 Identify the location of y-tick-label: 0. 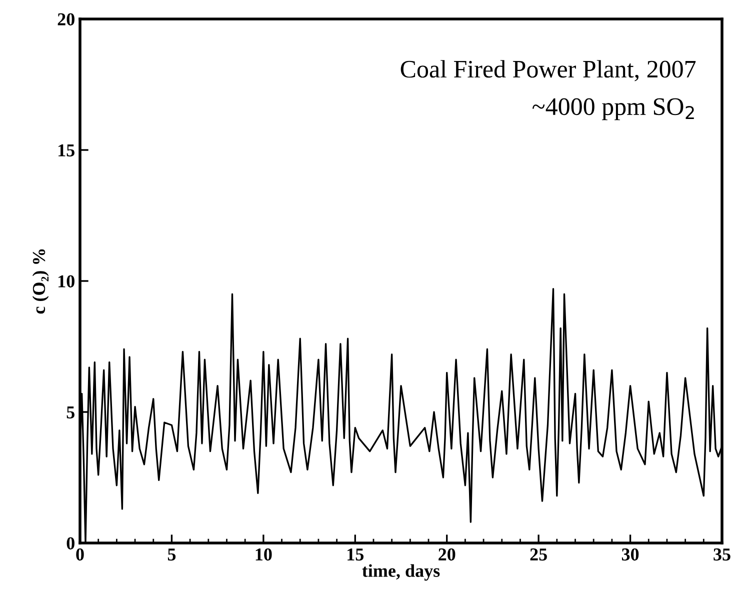
(70, 543).